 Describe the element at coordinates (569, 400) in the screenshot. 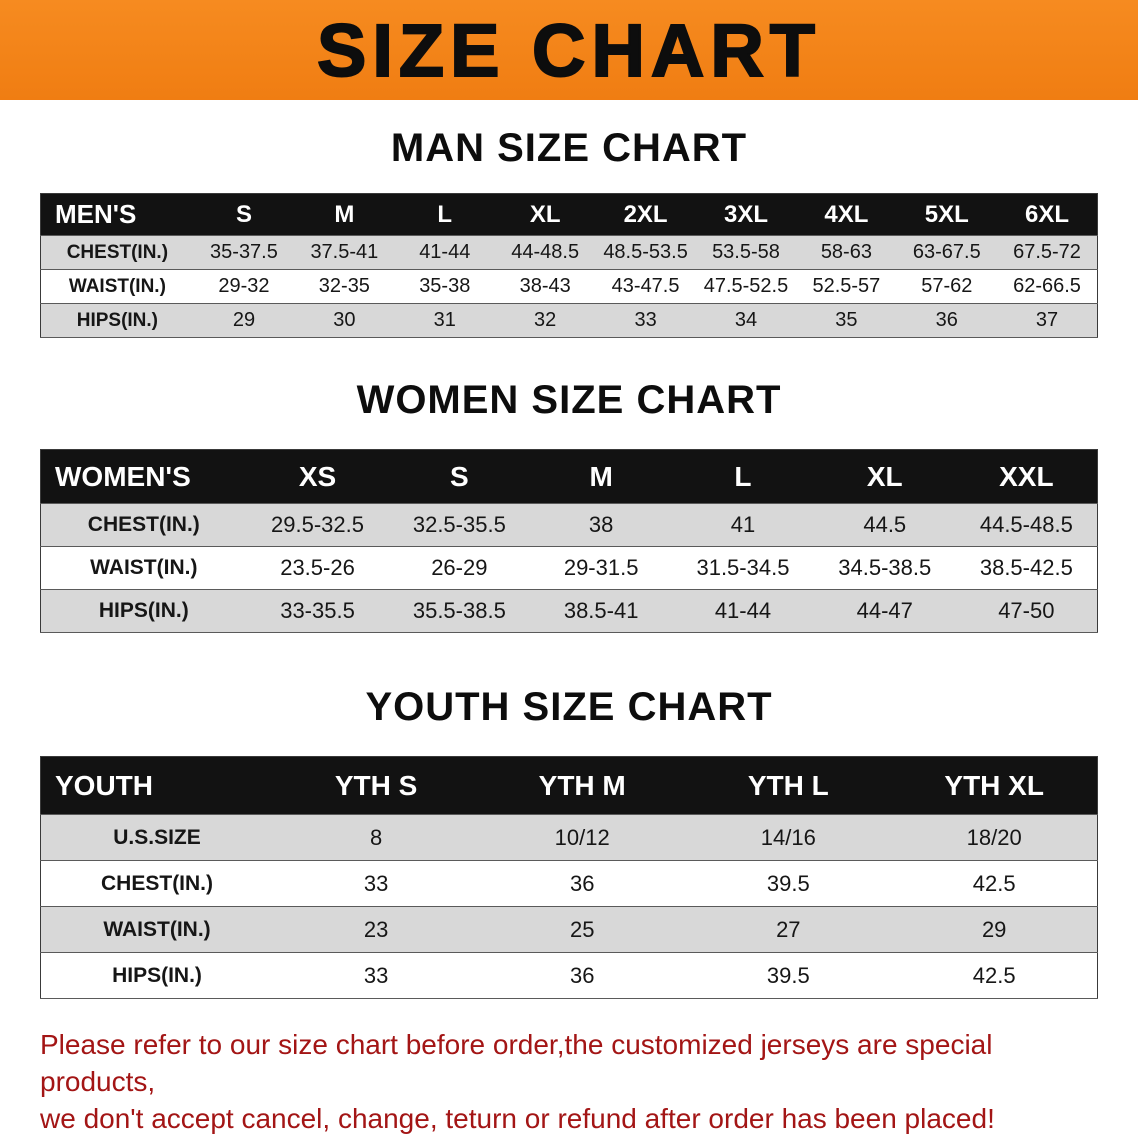

I see `women-section-title: WOMEN SIZE CHART` at that location.